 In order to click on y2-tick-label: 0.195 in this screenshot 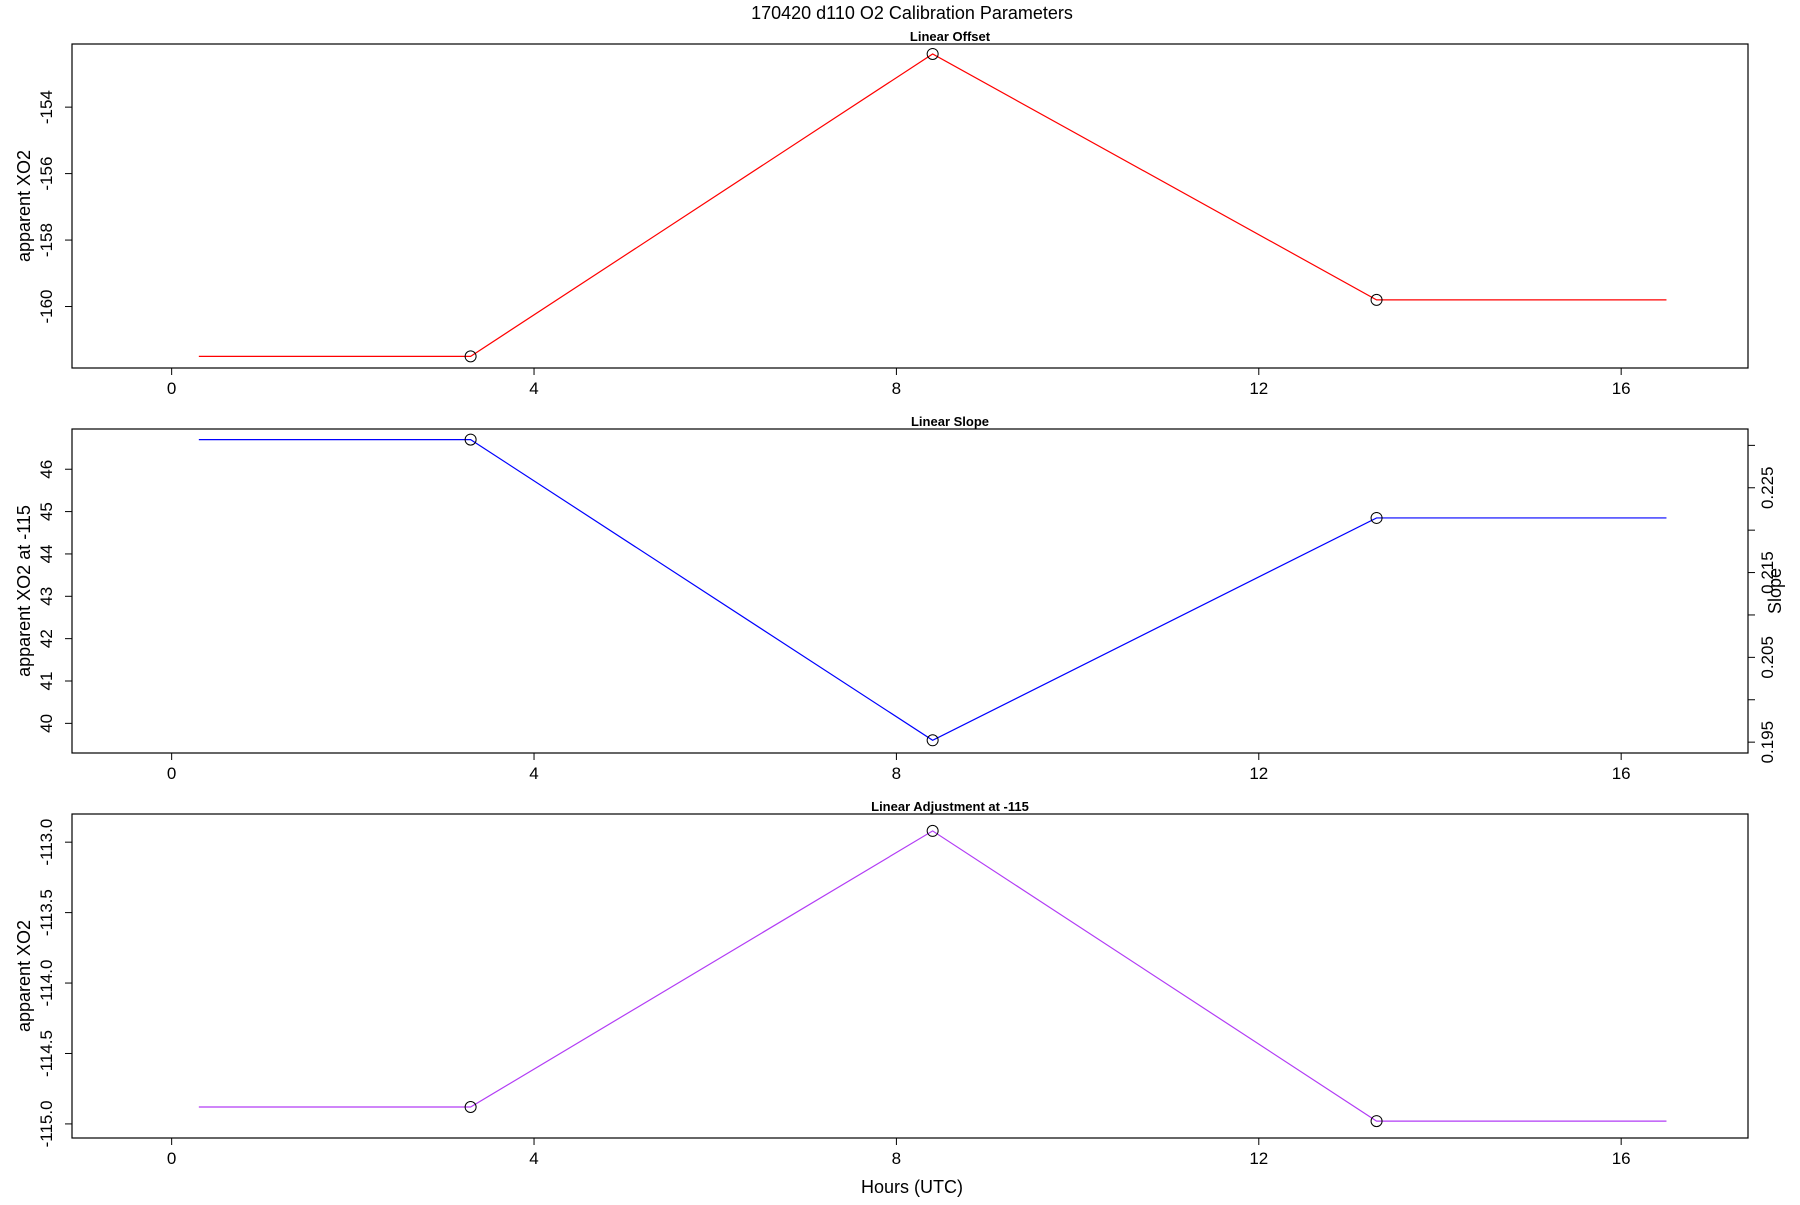, I will do `click(1767, 742)`.